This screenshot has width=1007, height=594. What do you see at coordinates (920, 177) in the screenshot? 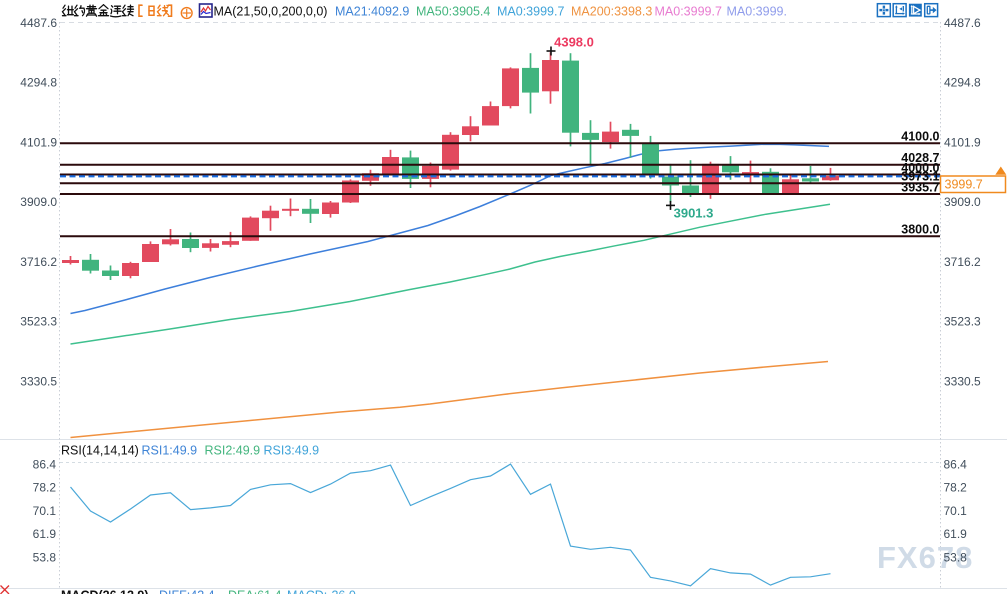
I see `svg-text: 3973.1` at bounding box center [920, 177].